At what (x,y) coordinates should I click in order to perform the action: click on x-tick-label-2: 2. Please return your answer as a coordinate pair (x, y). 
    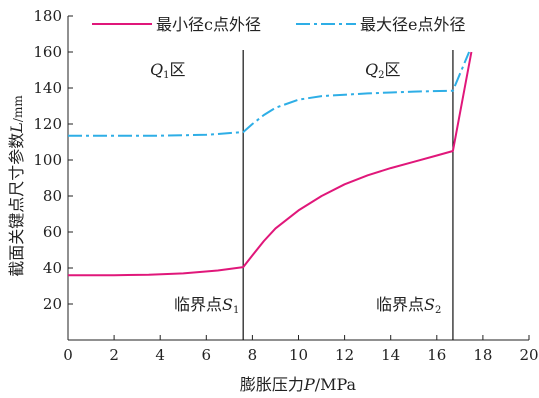
    Looking at the image, I should click on (114, 355).